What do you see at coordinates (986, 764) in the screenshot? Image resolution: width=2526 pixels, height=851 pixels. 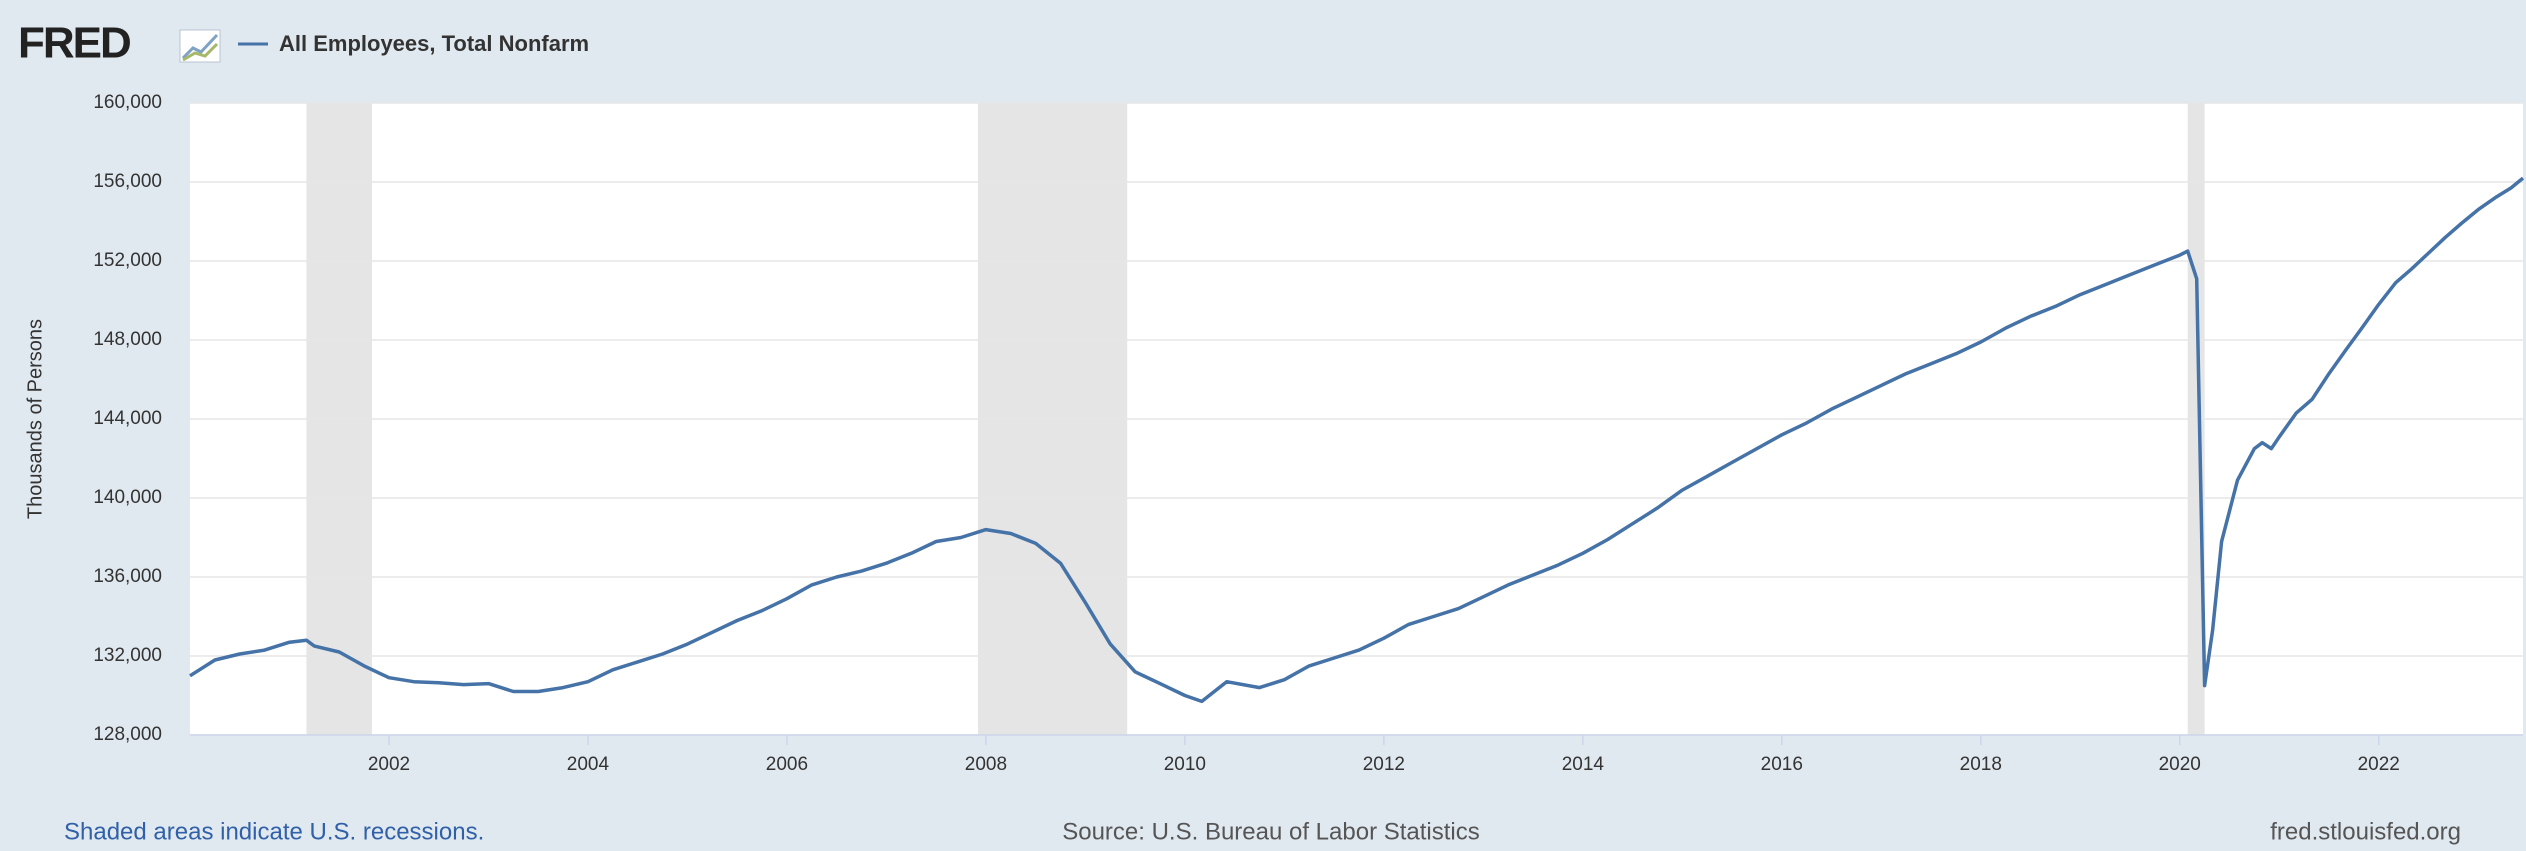 I see `x-tick-label: 2008` at bounding box center [986, 764].